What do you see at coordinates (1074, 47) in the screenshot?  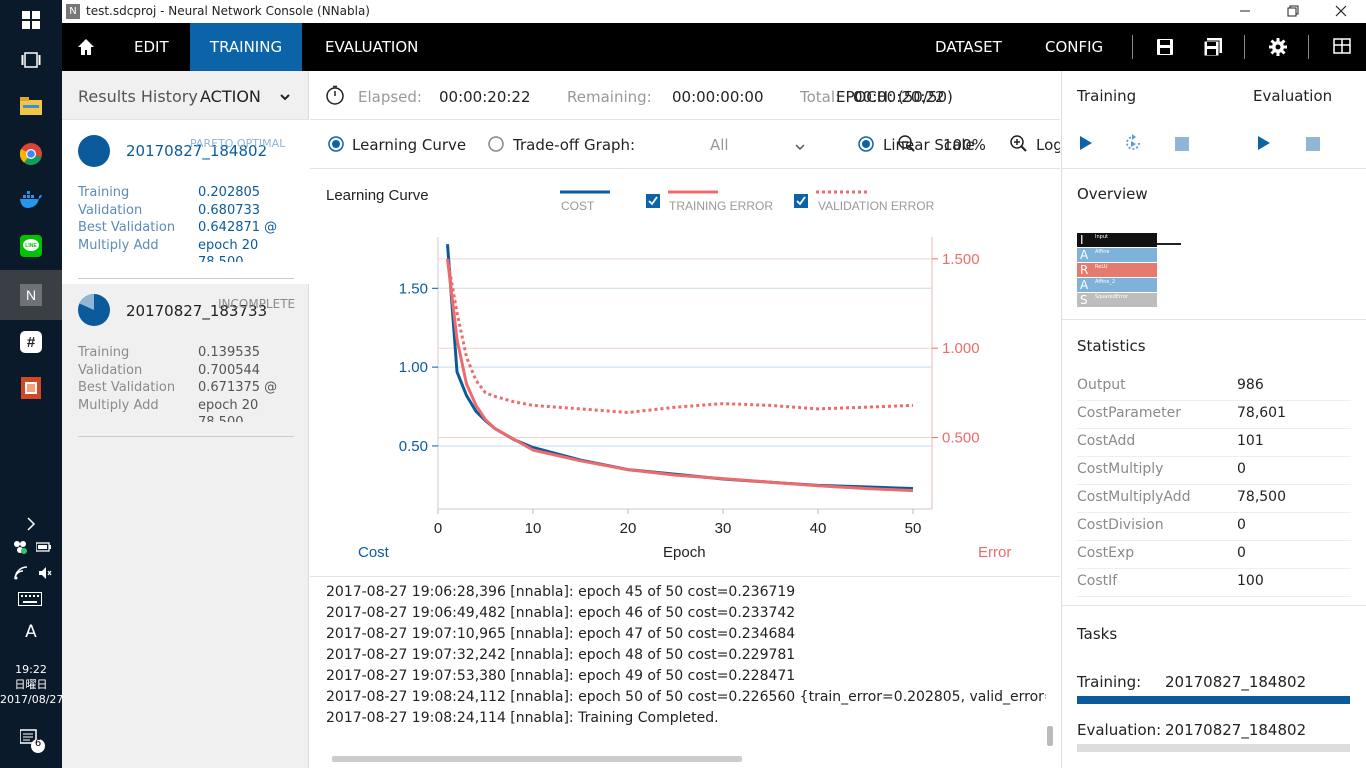 I see `tab-config: CONFIG` at bounding box center [1074, 47].